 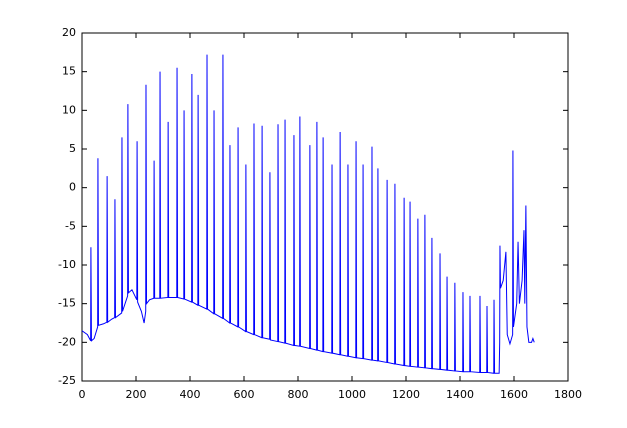 I want to click on x-tick-label: 800, so click(x=298, y=394).